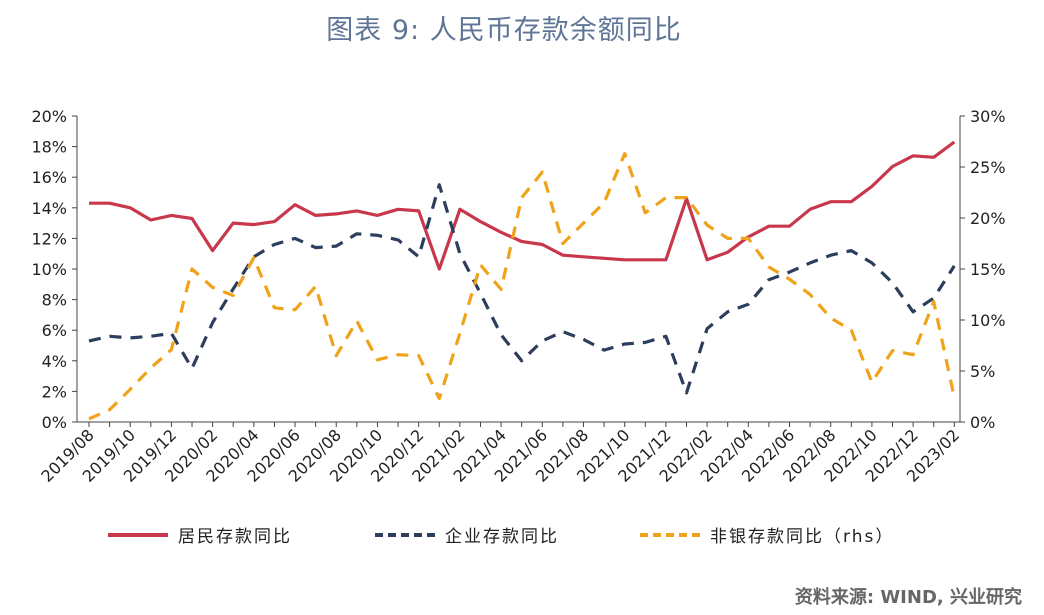  Describe the element at coordinates (988, 116) in the screenshot. I see `y-right-tick-label: 30%` at that location.